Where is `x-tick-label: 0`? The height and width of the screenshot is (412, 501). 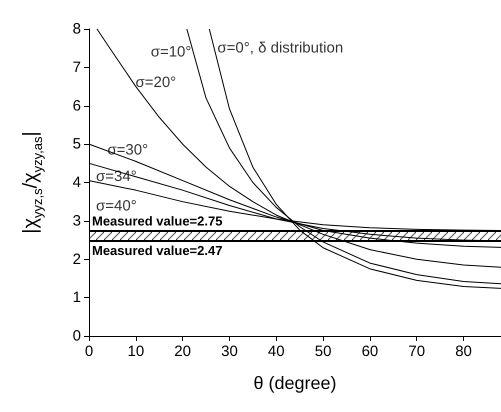
x-tick-label: 0 is located at coordinates (89, 351).